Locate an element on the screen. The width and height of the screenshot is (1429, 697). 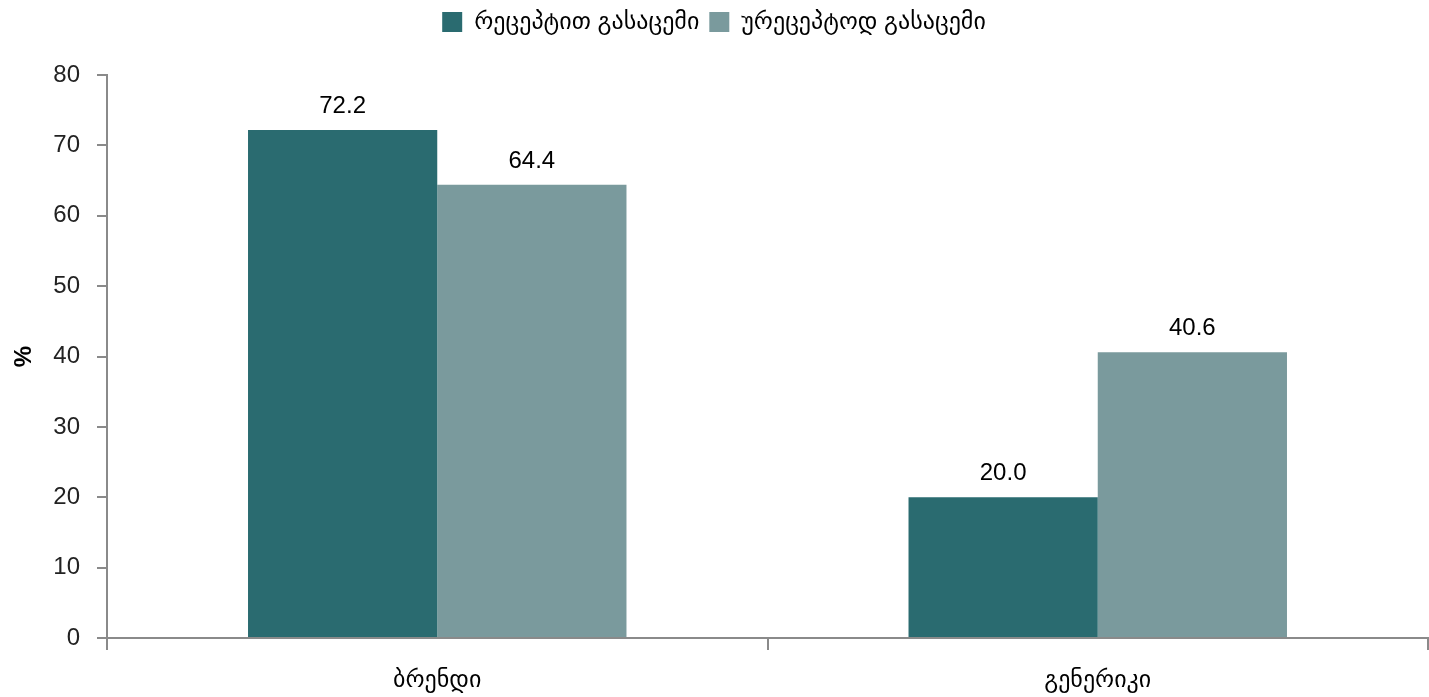
y-tick-label: 60 is located at coordinates (66, 214).